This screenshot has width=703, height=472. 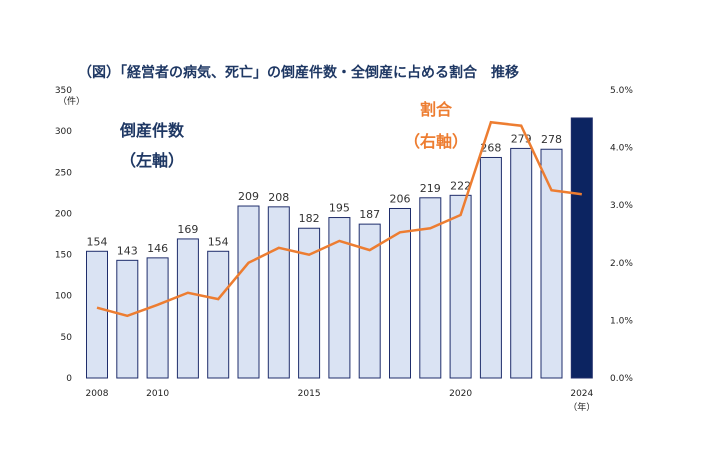 What do you see at coordinates (581, 248) in the screenshot?
I see `bar-2024` at bounding box center [581, 248].